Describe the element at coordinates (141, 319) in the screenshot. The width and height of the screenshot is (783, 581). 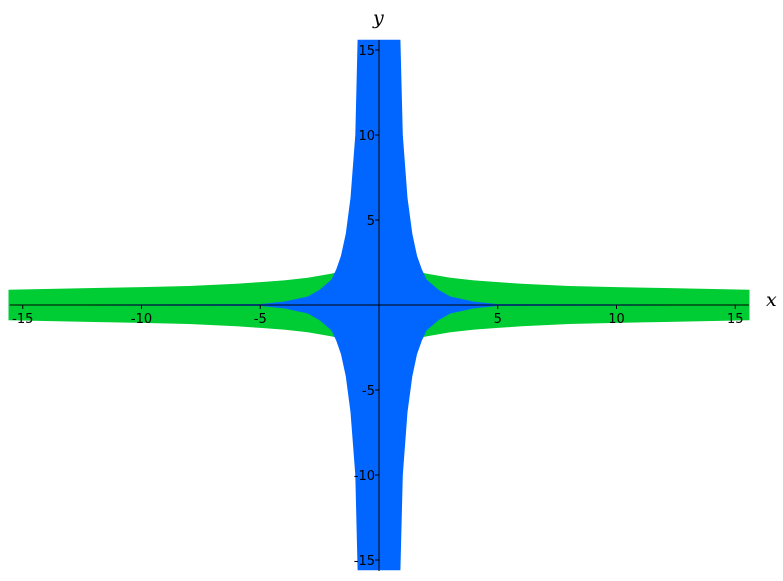
I see `x-tick-label: -10` at that location.